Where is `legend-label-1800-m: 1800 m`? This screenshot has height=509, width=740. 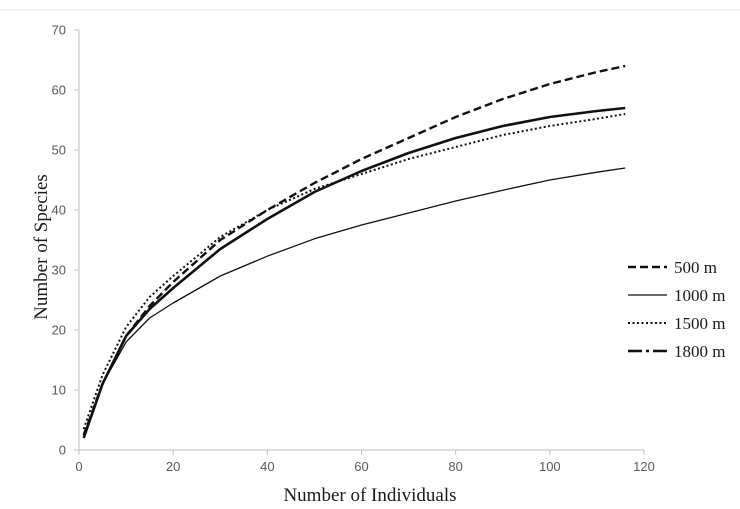 legend-label-1800-m: 1800 m is located at coordinates (699, 351).